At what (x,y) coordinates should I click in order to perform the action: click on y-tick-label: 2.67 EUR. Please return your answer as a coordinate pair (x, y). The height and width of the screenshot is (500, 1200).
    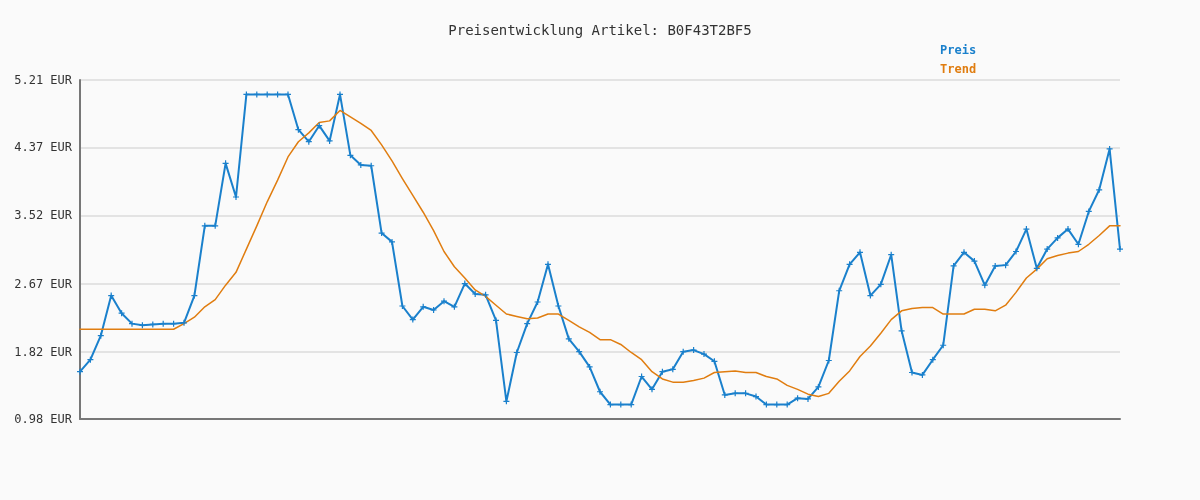
    Looking at the image, I should click on (43, 283).